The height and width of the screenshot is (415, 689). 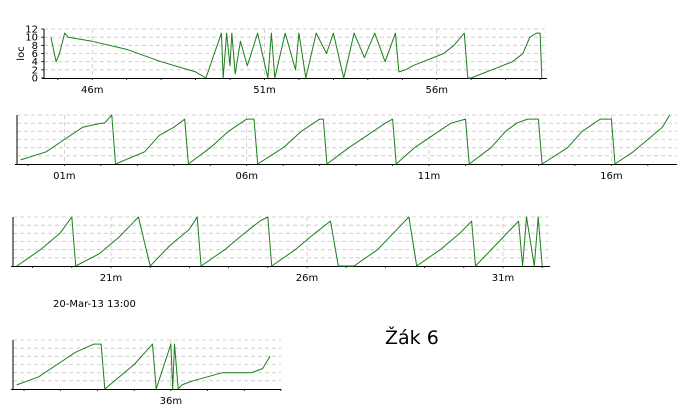 I want to click on x-tick-label: 21m, so click(x=111, y=278).